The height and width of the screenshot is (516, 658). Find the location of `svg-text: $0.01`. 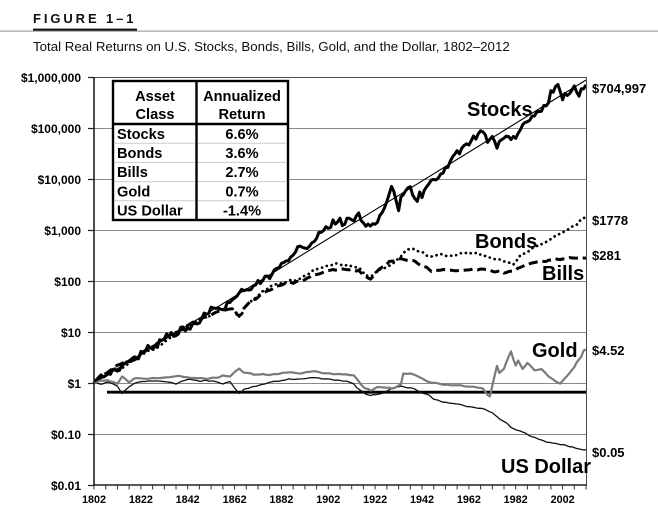

svg-text: $0.01 is located at coordinates (66, 486).